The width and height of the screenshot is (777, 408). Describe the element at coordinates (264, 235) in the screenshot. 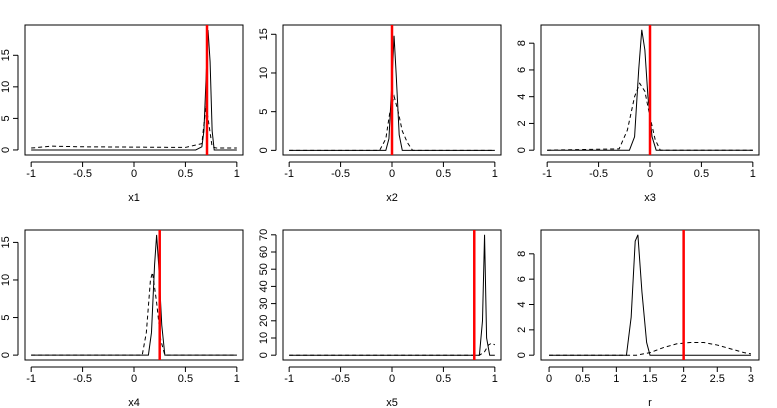

I see `y-tick-label: 70` at that location.